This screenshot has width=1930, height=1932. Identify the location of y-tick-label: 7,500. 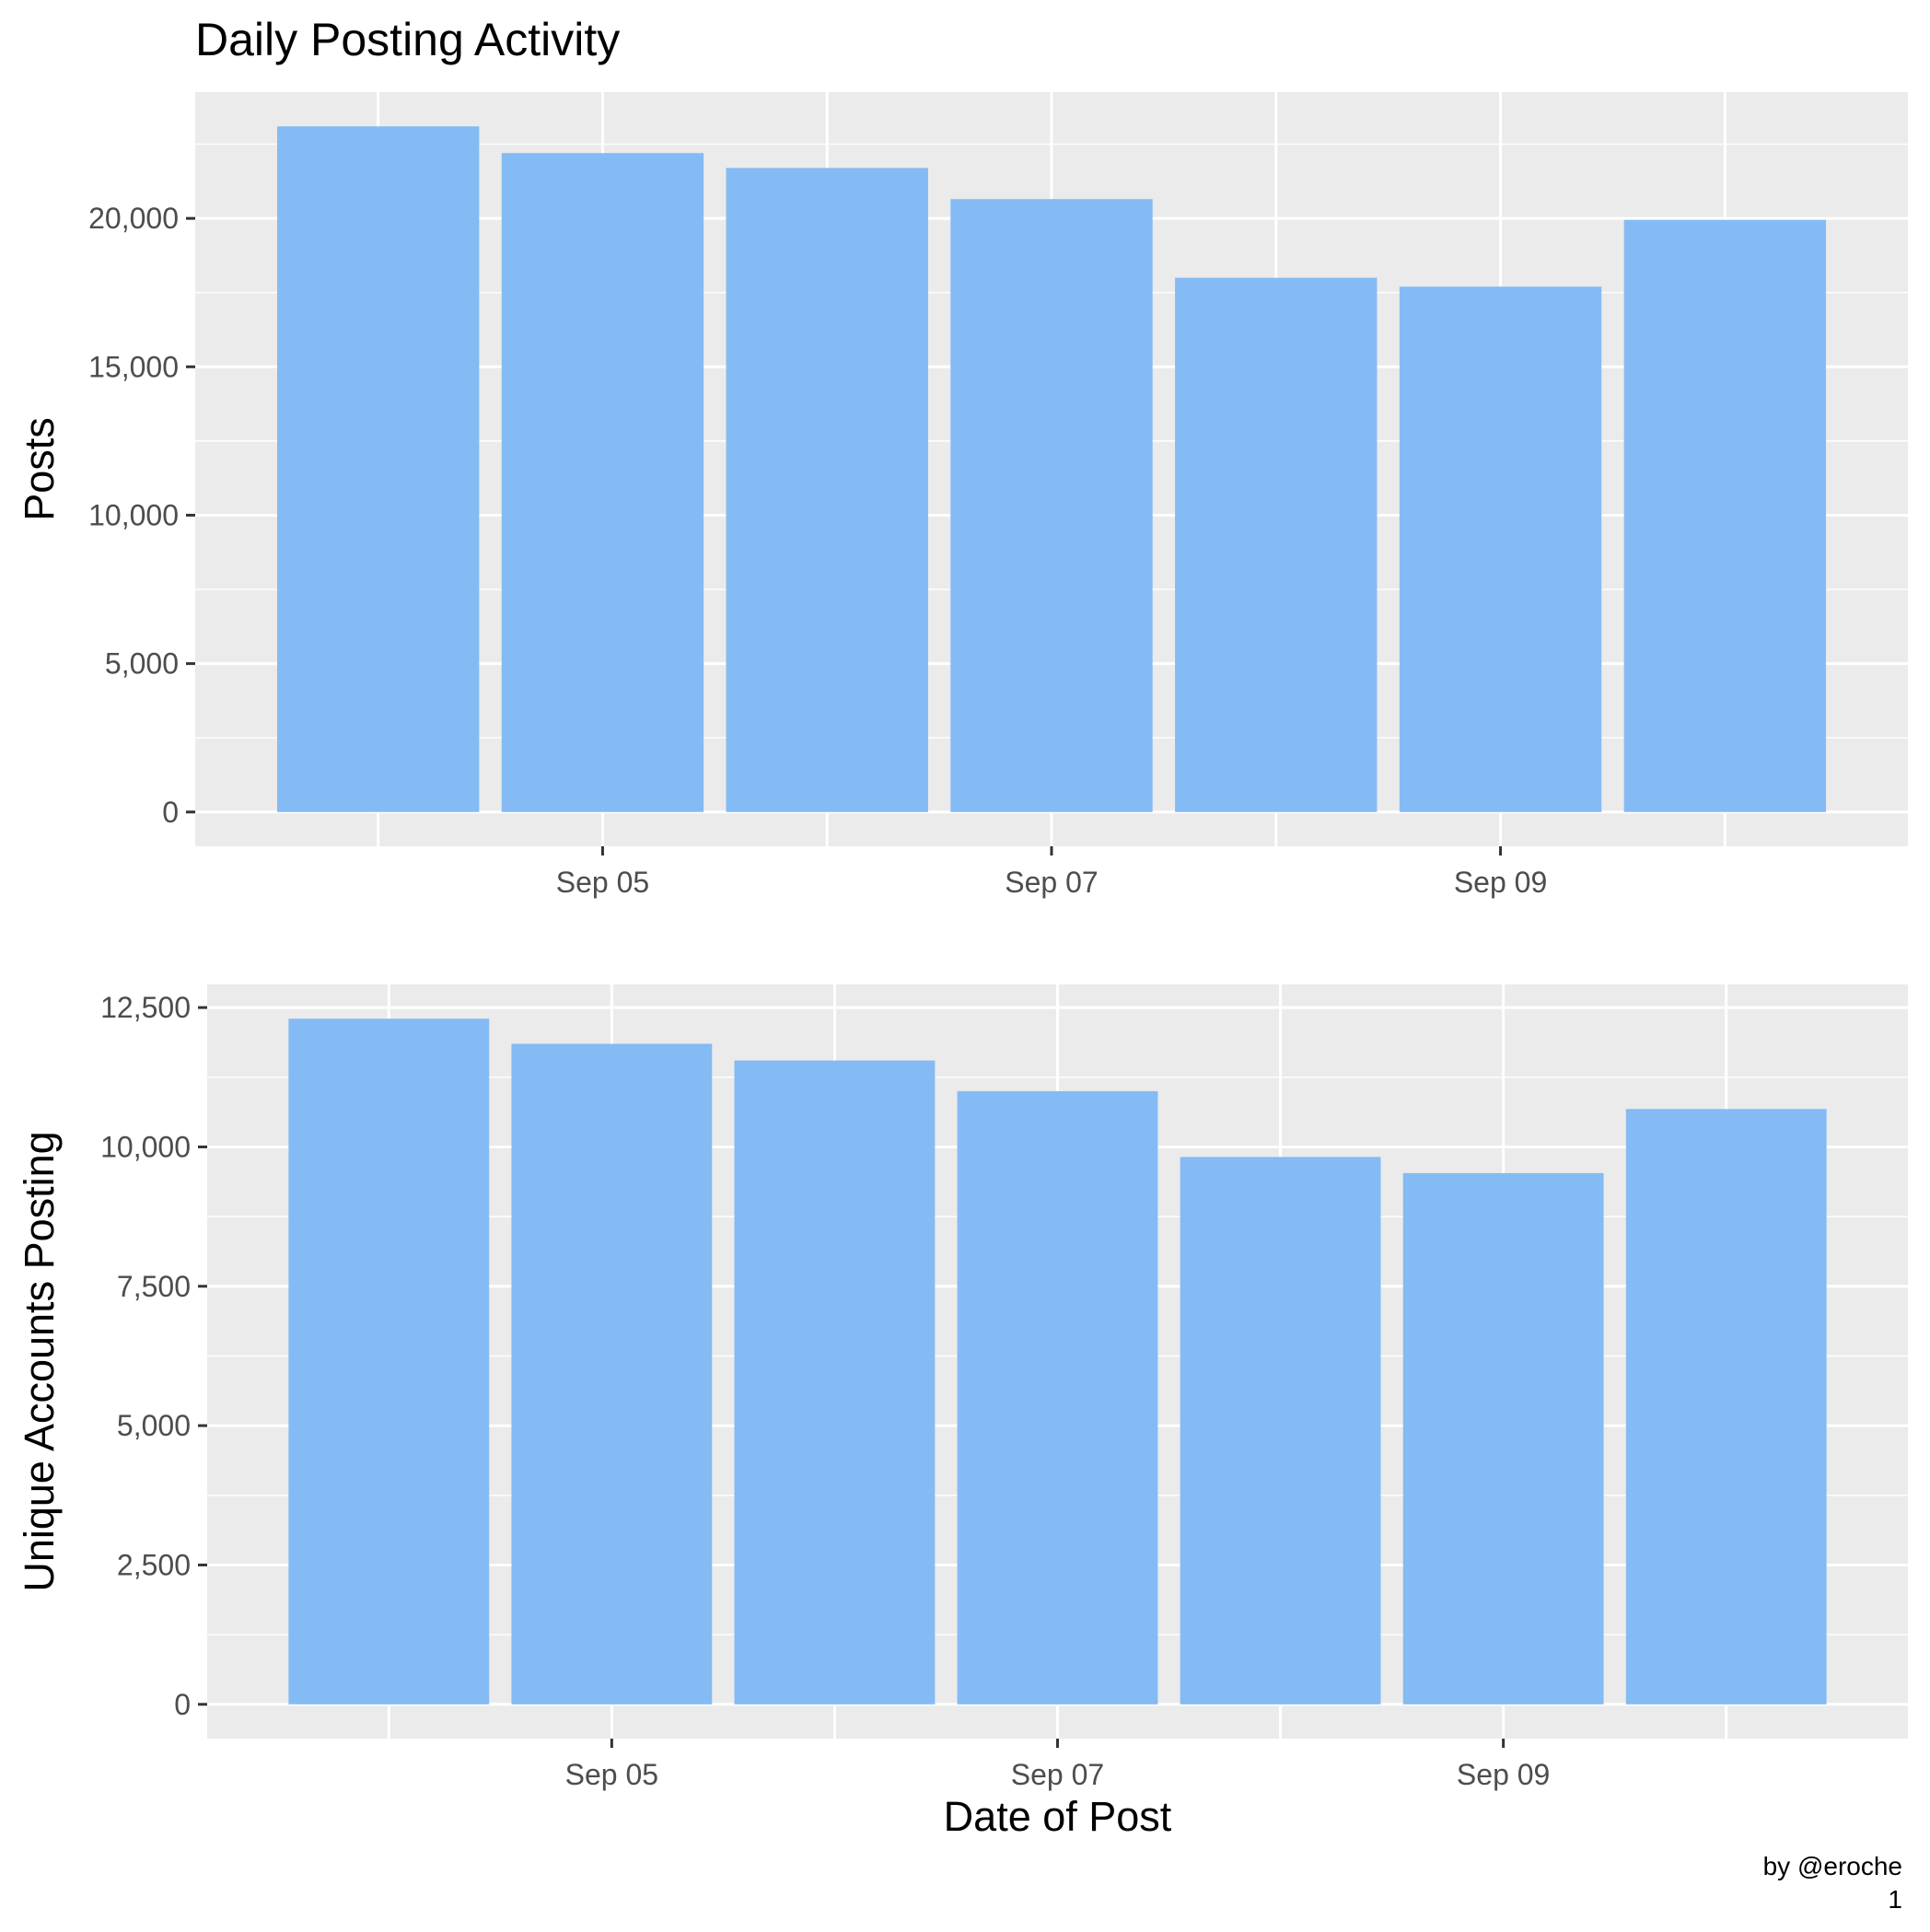
(154, 1286).